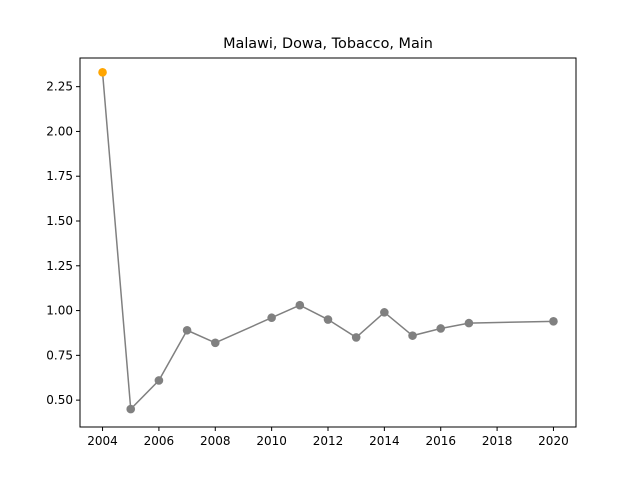  Describe the element at coordinates (59, 400) in the screenshot. I see `y-tick-label: 0.50` at that location.